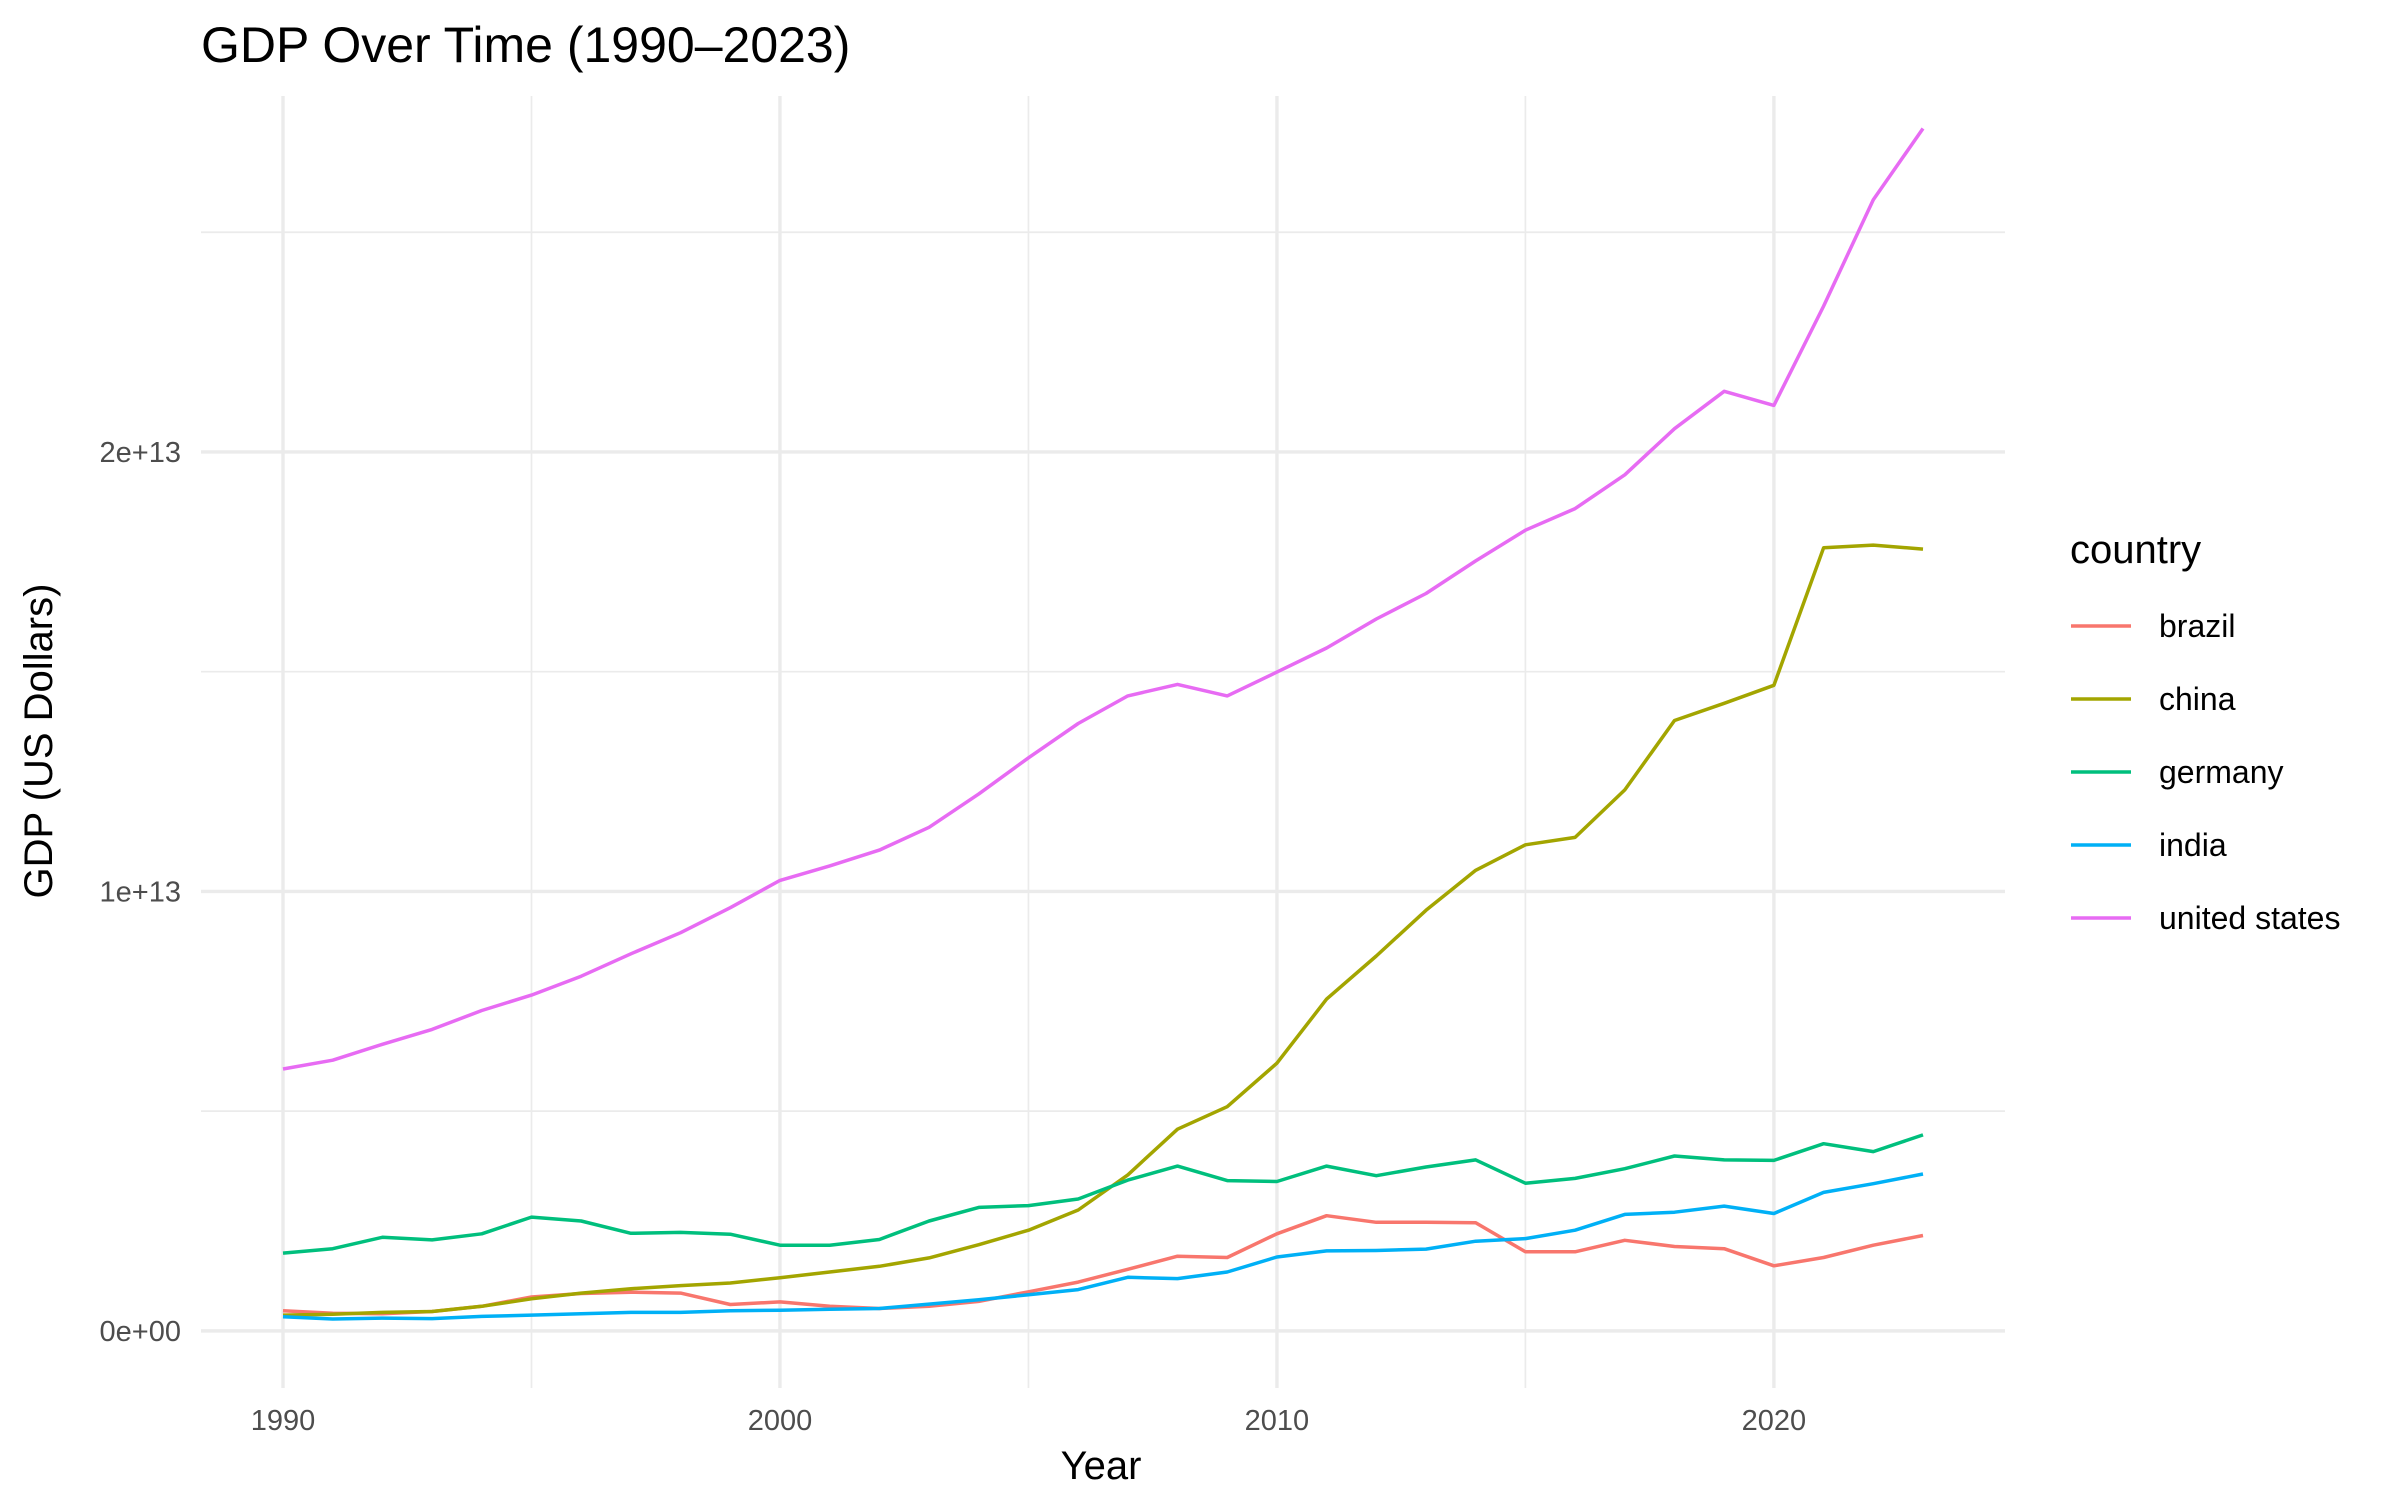 This screenshot has height=1505, width=2400. Describe the element at coordinates (1277, 1421) in the screenshot. I see `x-tick-label: 2010` at that location.